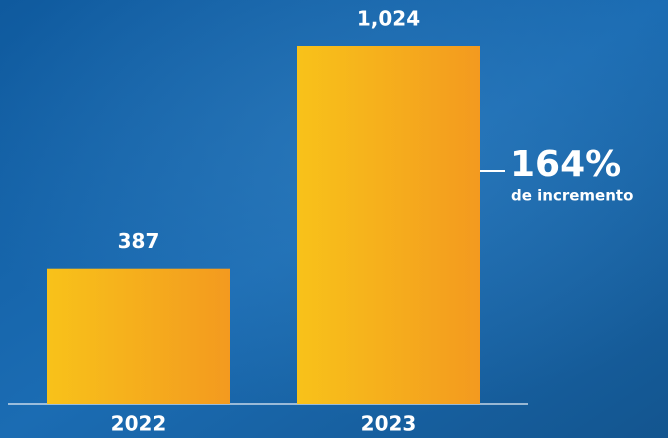  I want to click on annotation-percent: 164%, so click(565, 164).